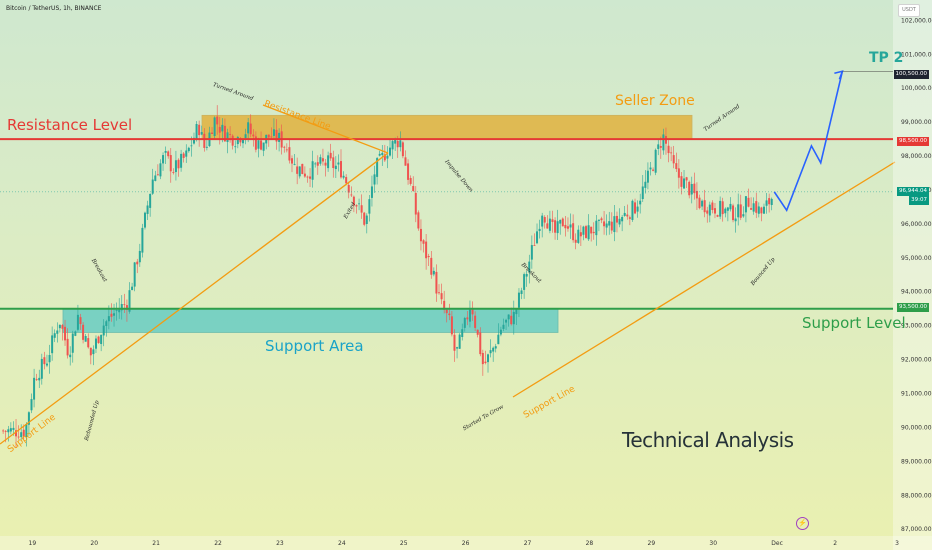 Image resolution: width=932 pixels, height=550 pixels. I want to click on lightning-icon: ⚡, so click(802, 523).